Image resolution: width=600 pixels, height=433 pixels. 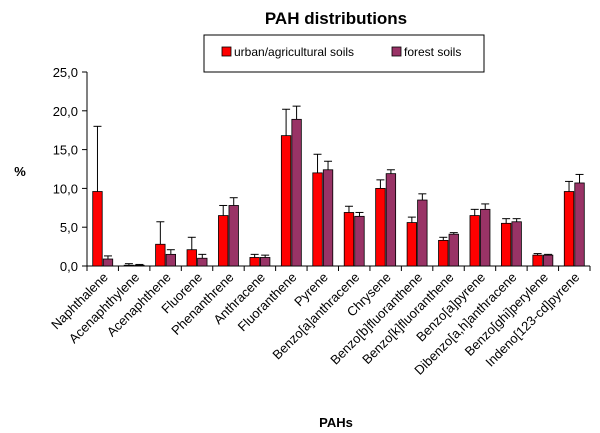 I want to click on y-tick-label: 15,0, so click(x=65, y=150).